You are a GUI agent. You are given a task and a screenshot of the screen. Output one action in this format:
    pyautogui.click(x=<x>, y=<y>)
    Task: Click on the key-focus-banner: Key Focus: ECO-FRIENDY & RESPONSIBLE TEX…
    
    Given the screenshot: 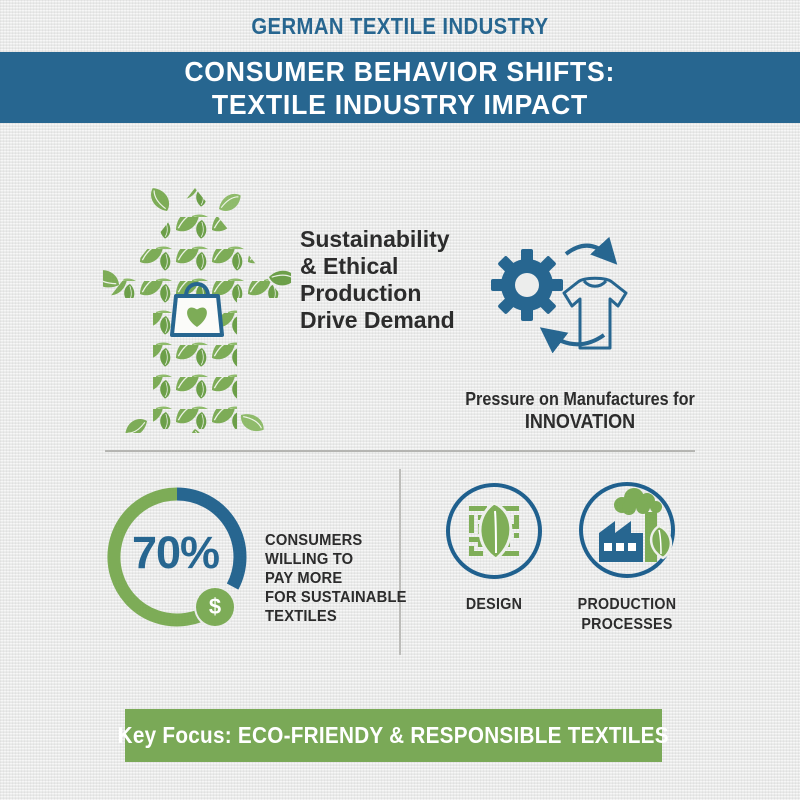 What is the action you would take?
    pyautogui.click(x=393, y=735)
    